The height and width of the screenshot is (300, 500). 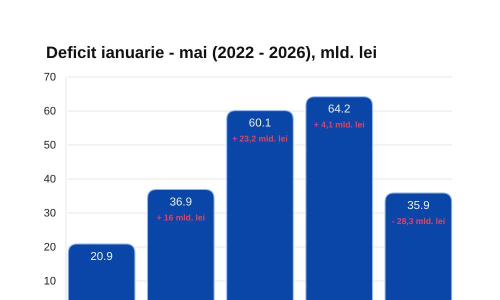 What do you see at coordinates (50, 282) in the screenshot?
I see `y-tick-label: 10` at bounding box center [50, 282].